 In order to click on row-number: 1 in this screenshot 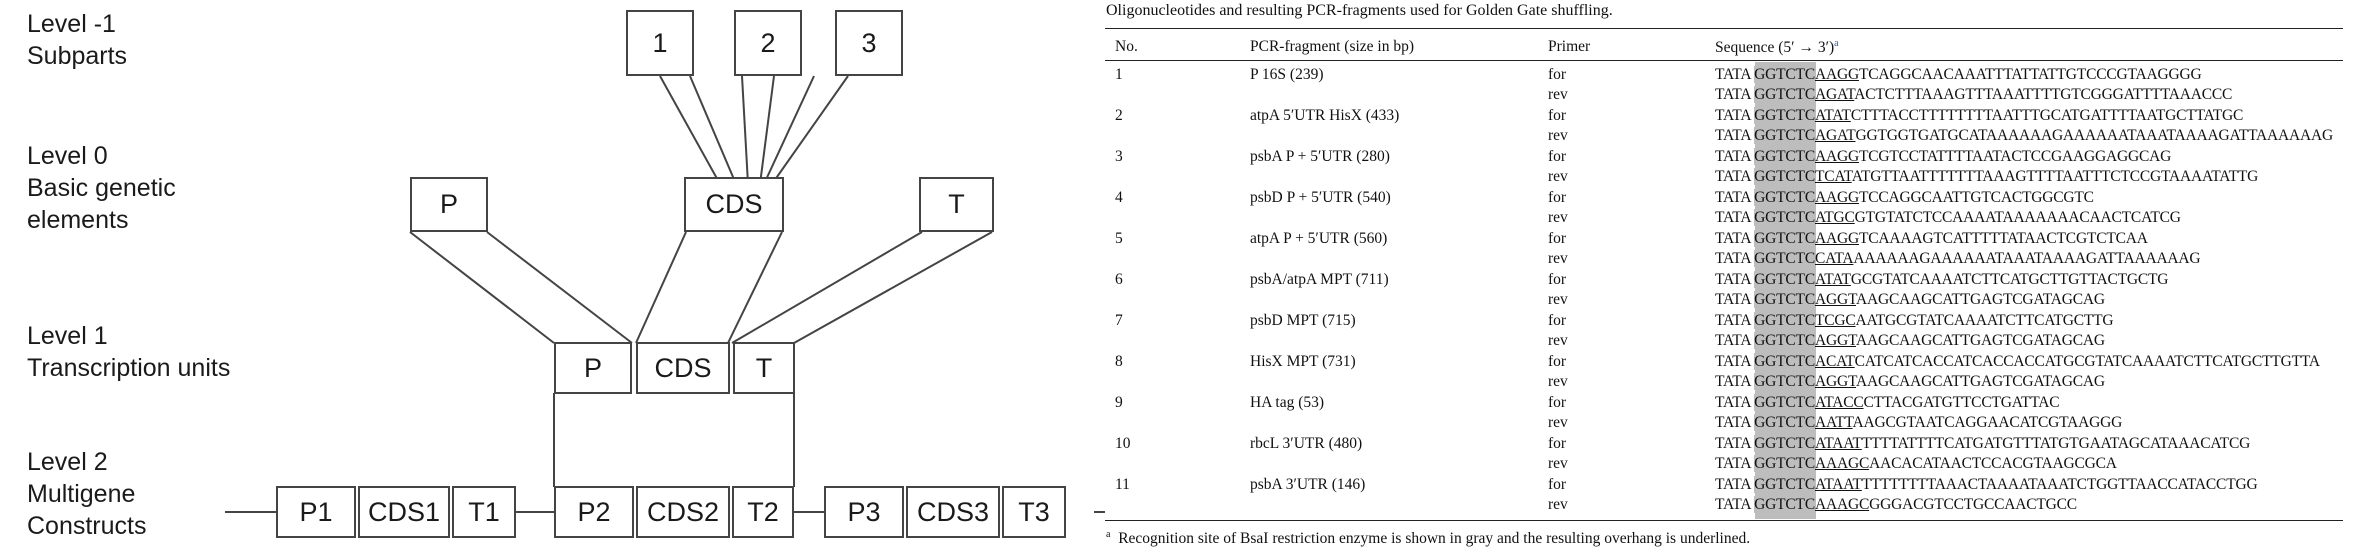, I will do `click(1119, 74)`.